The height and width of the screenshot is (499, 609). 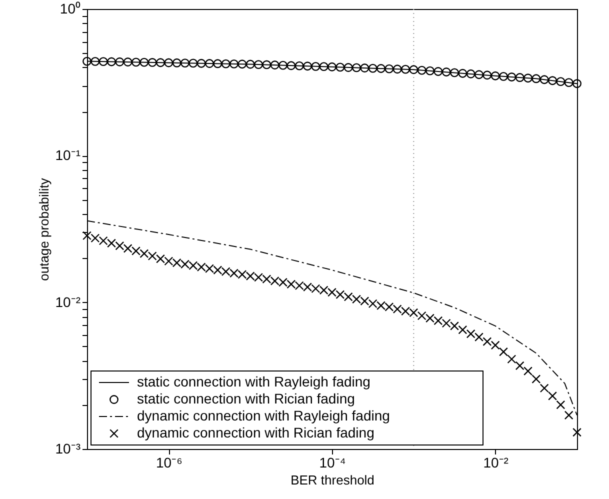 I want to click on x-tick-label: 10⁻⁶, so click(x=169, y=462).